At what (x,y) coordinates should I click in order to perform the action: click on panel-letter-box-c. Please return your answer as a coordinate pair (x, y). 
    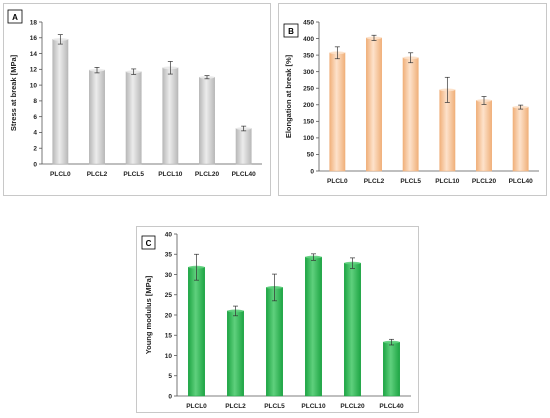
    Looking at the image, I should click on (148, 242).